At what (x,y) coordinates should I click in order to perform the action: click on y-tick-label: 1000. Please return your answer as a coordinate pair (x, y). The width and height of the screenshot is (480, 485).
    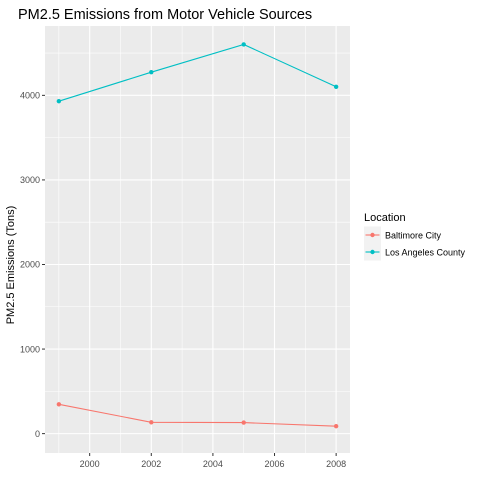
    Looking at the image, I should click on (30, 349).